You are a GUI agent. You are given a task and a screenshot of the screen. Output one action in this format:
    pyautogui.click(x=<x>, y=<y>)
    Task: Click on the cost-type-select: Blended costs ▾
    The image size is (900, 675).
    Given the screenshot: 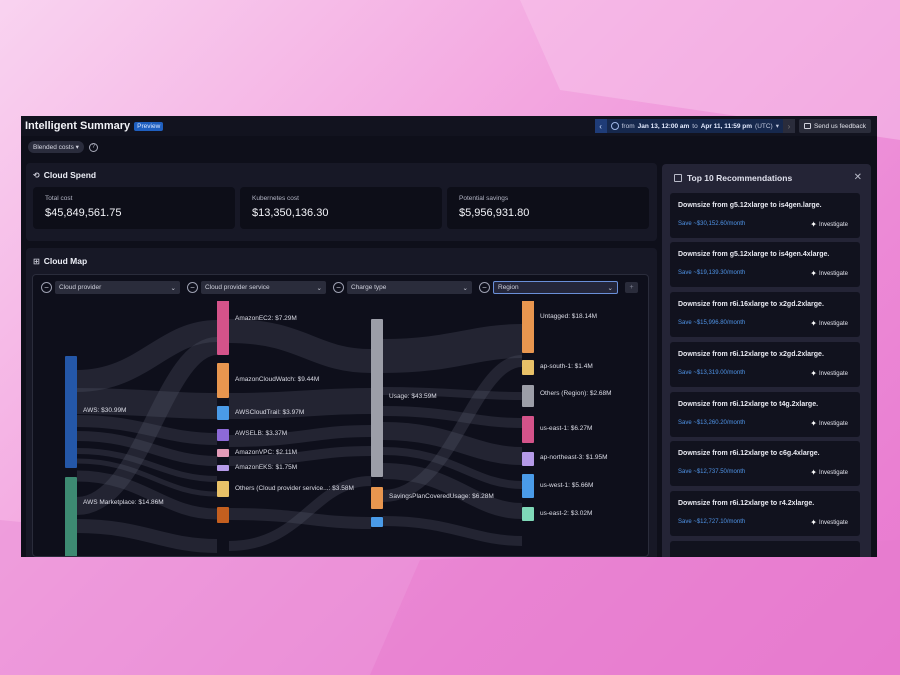 What is the action you would take?
    pyautogui.click(x=56, y=147)
    